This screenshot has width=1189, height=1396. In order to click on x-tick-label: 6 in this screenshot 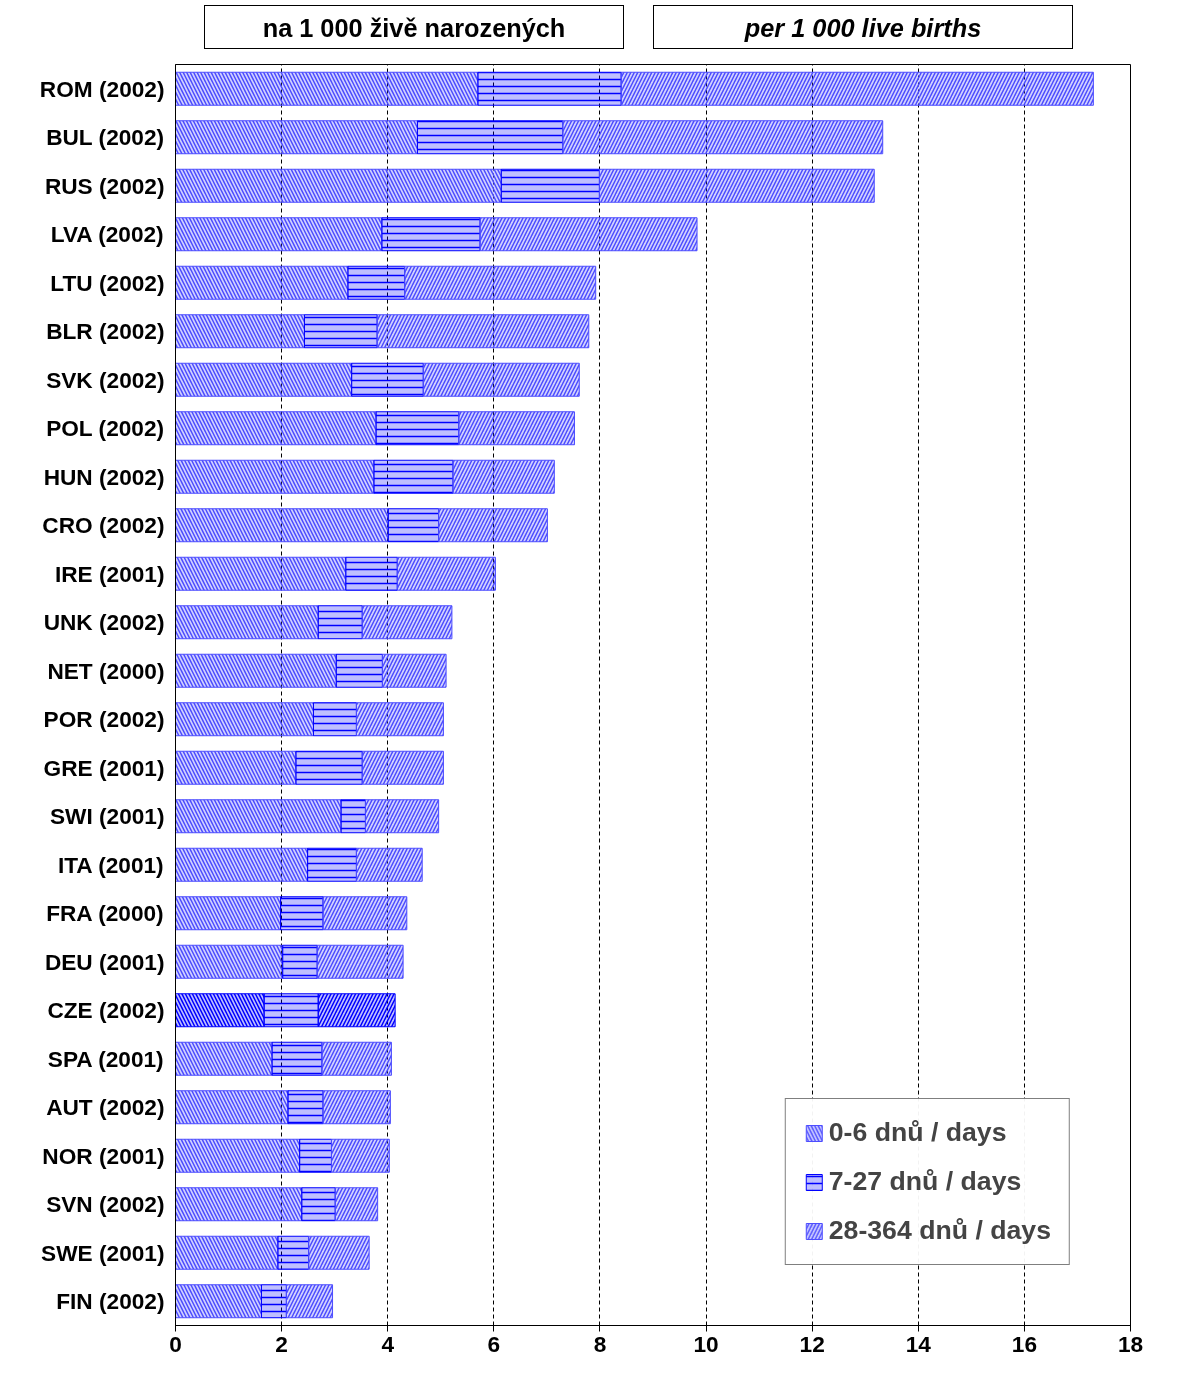, I will do `click(494, 1343)`.